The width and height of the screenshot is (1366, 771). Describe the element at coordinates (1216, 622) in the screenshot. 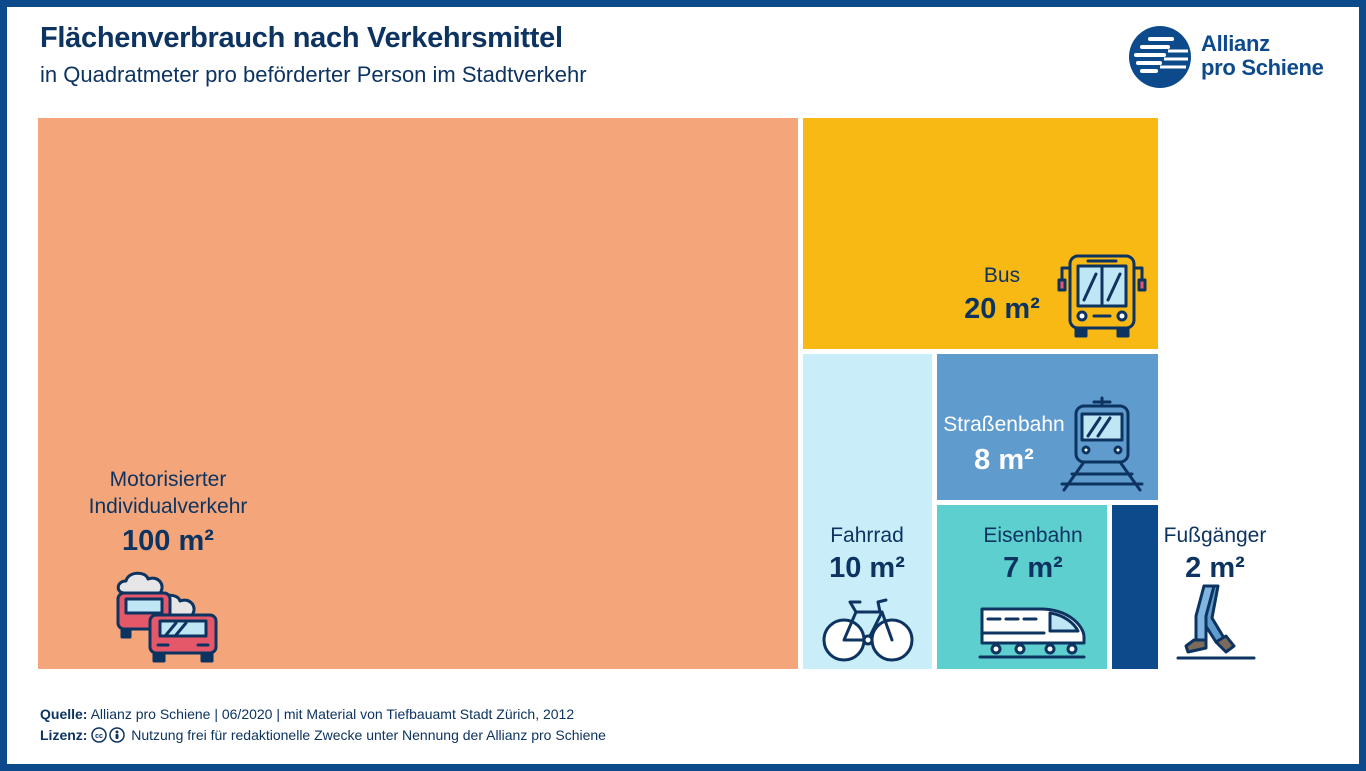

I see `walking-legs-icon` at that location.